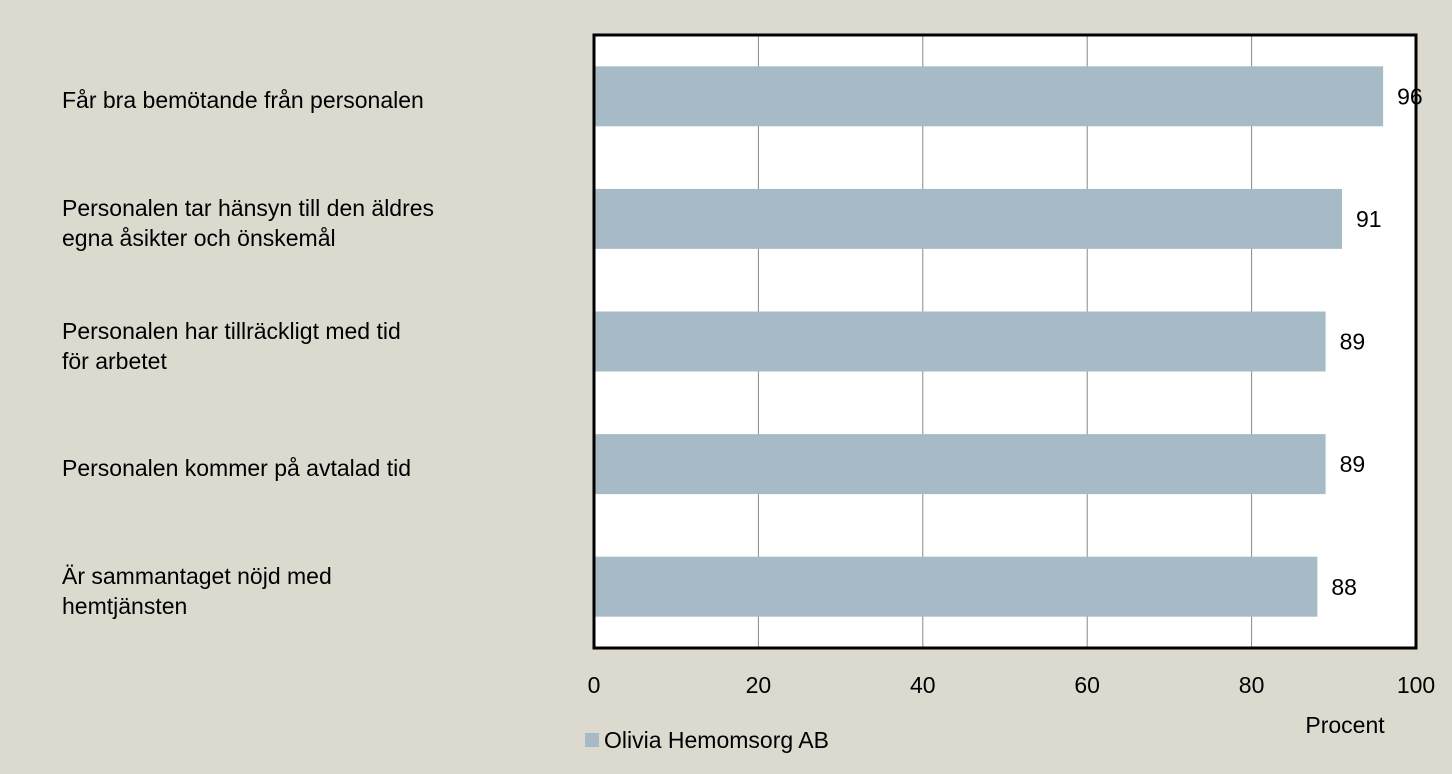 This screenshot has width=1452, height=774. I want to click on y-tick-label: Är sammantaget nöjd med hemtjänsten, so click(197, 590).